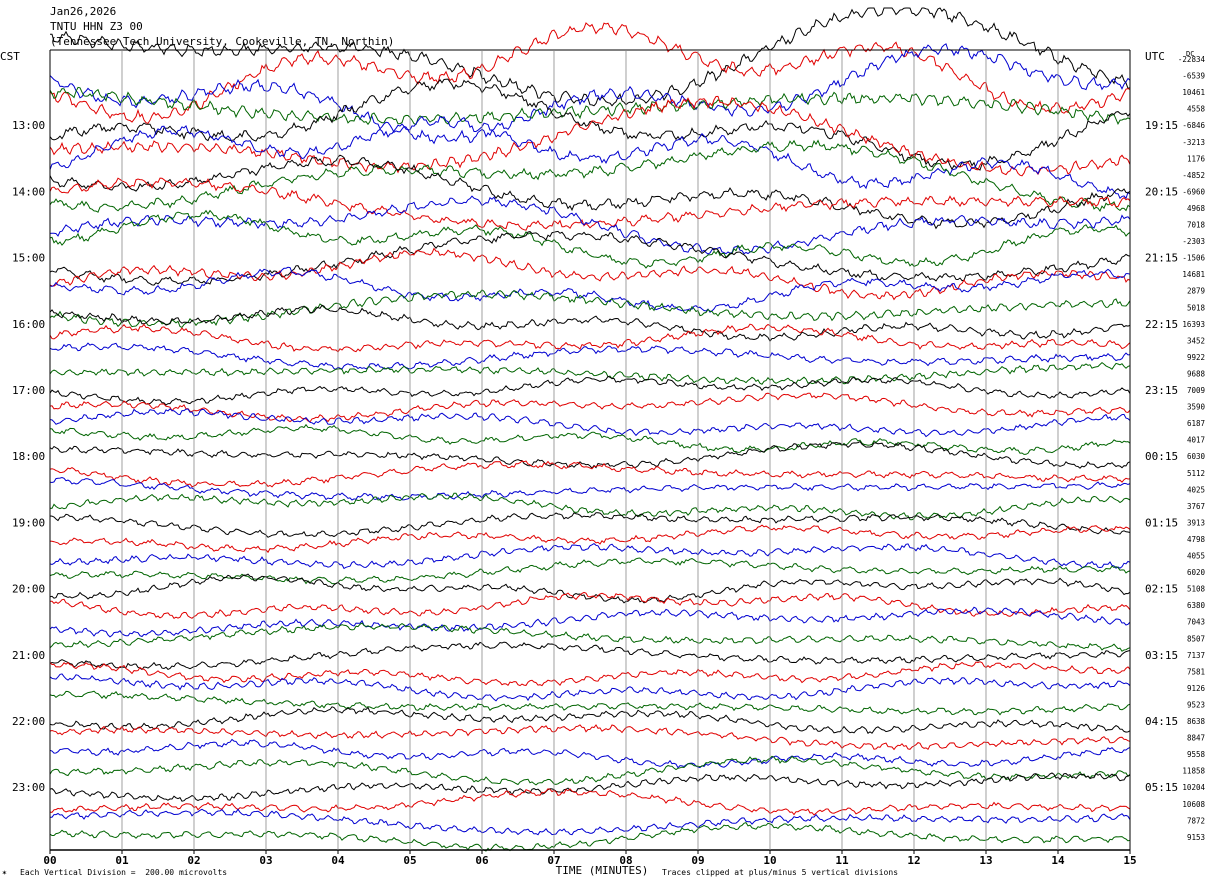 The width and height of the screenshot is (1210, 886). What do you see at coordinates (1196, 440) in the screenshot?
I see `dc-offset-label: 4017` at bounding box center [1196, 440].